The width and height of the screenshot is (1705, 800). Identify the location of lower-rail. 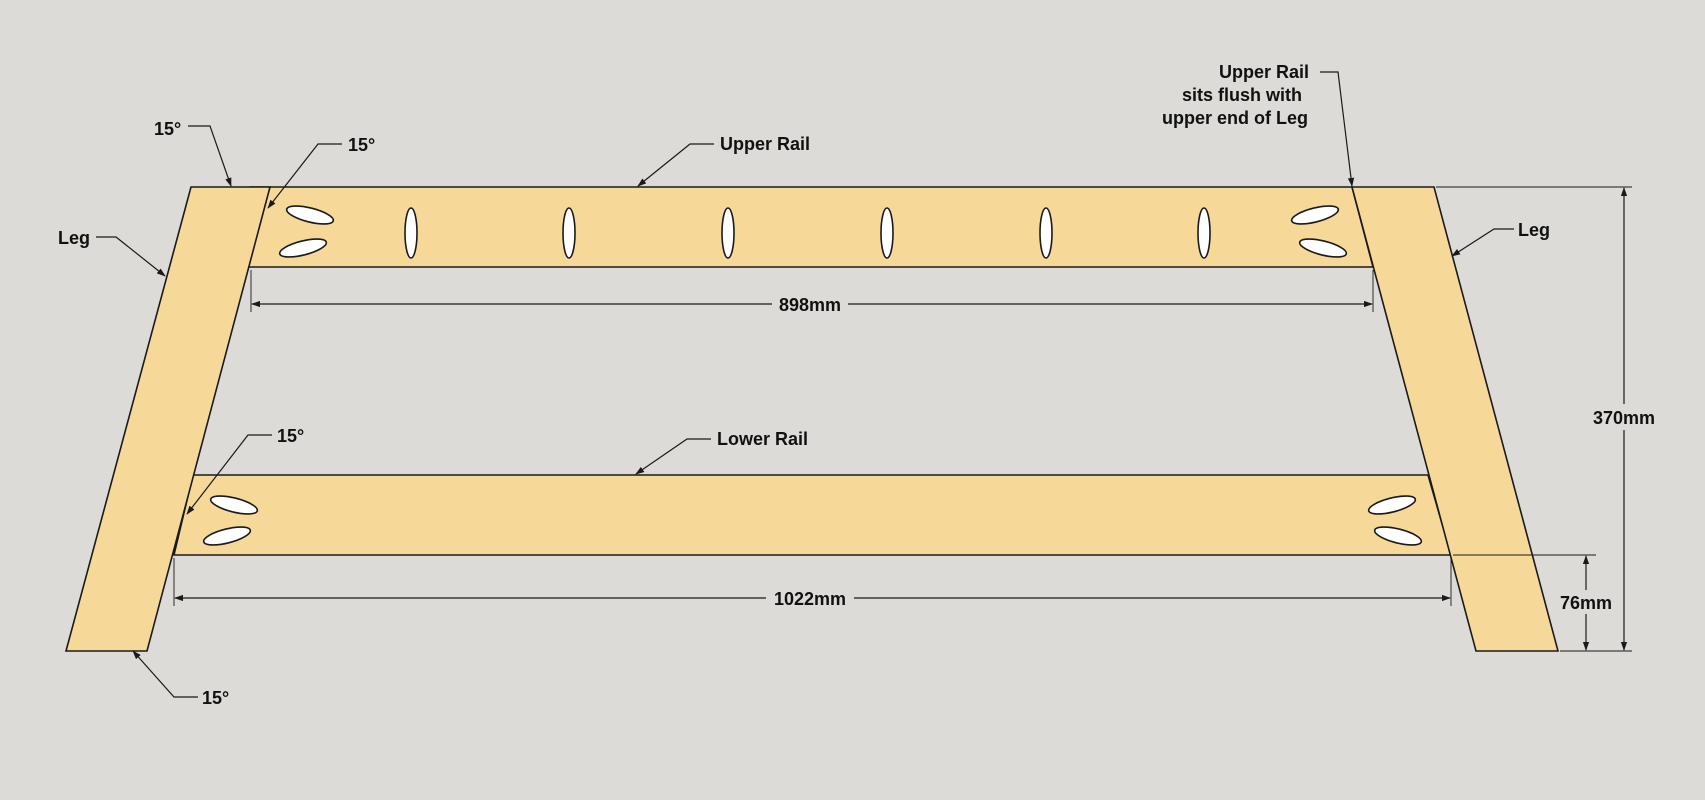
(812, 515).